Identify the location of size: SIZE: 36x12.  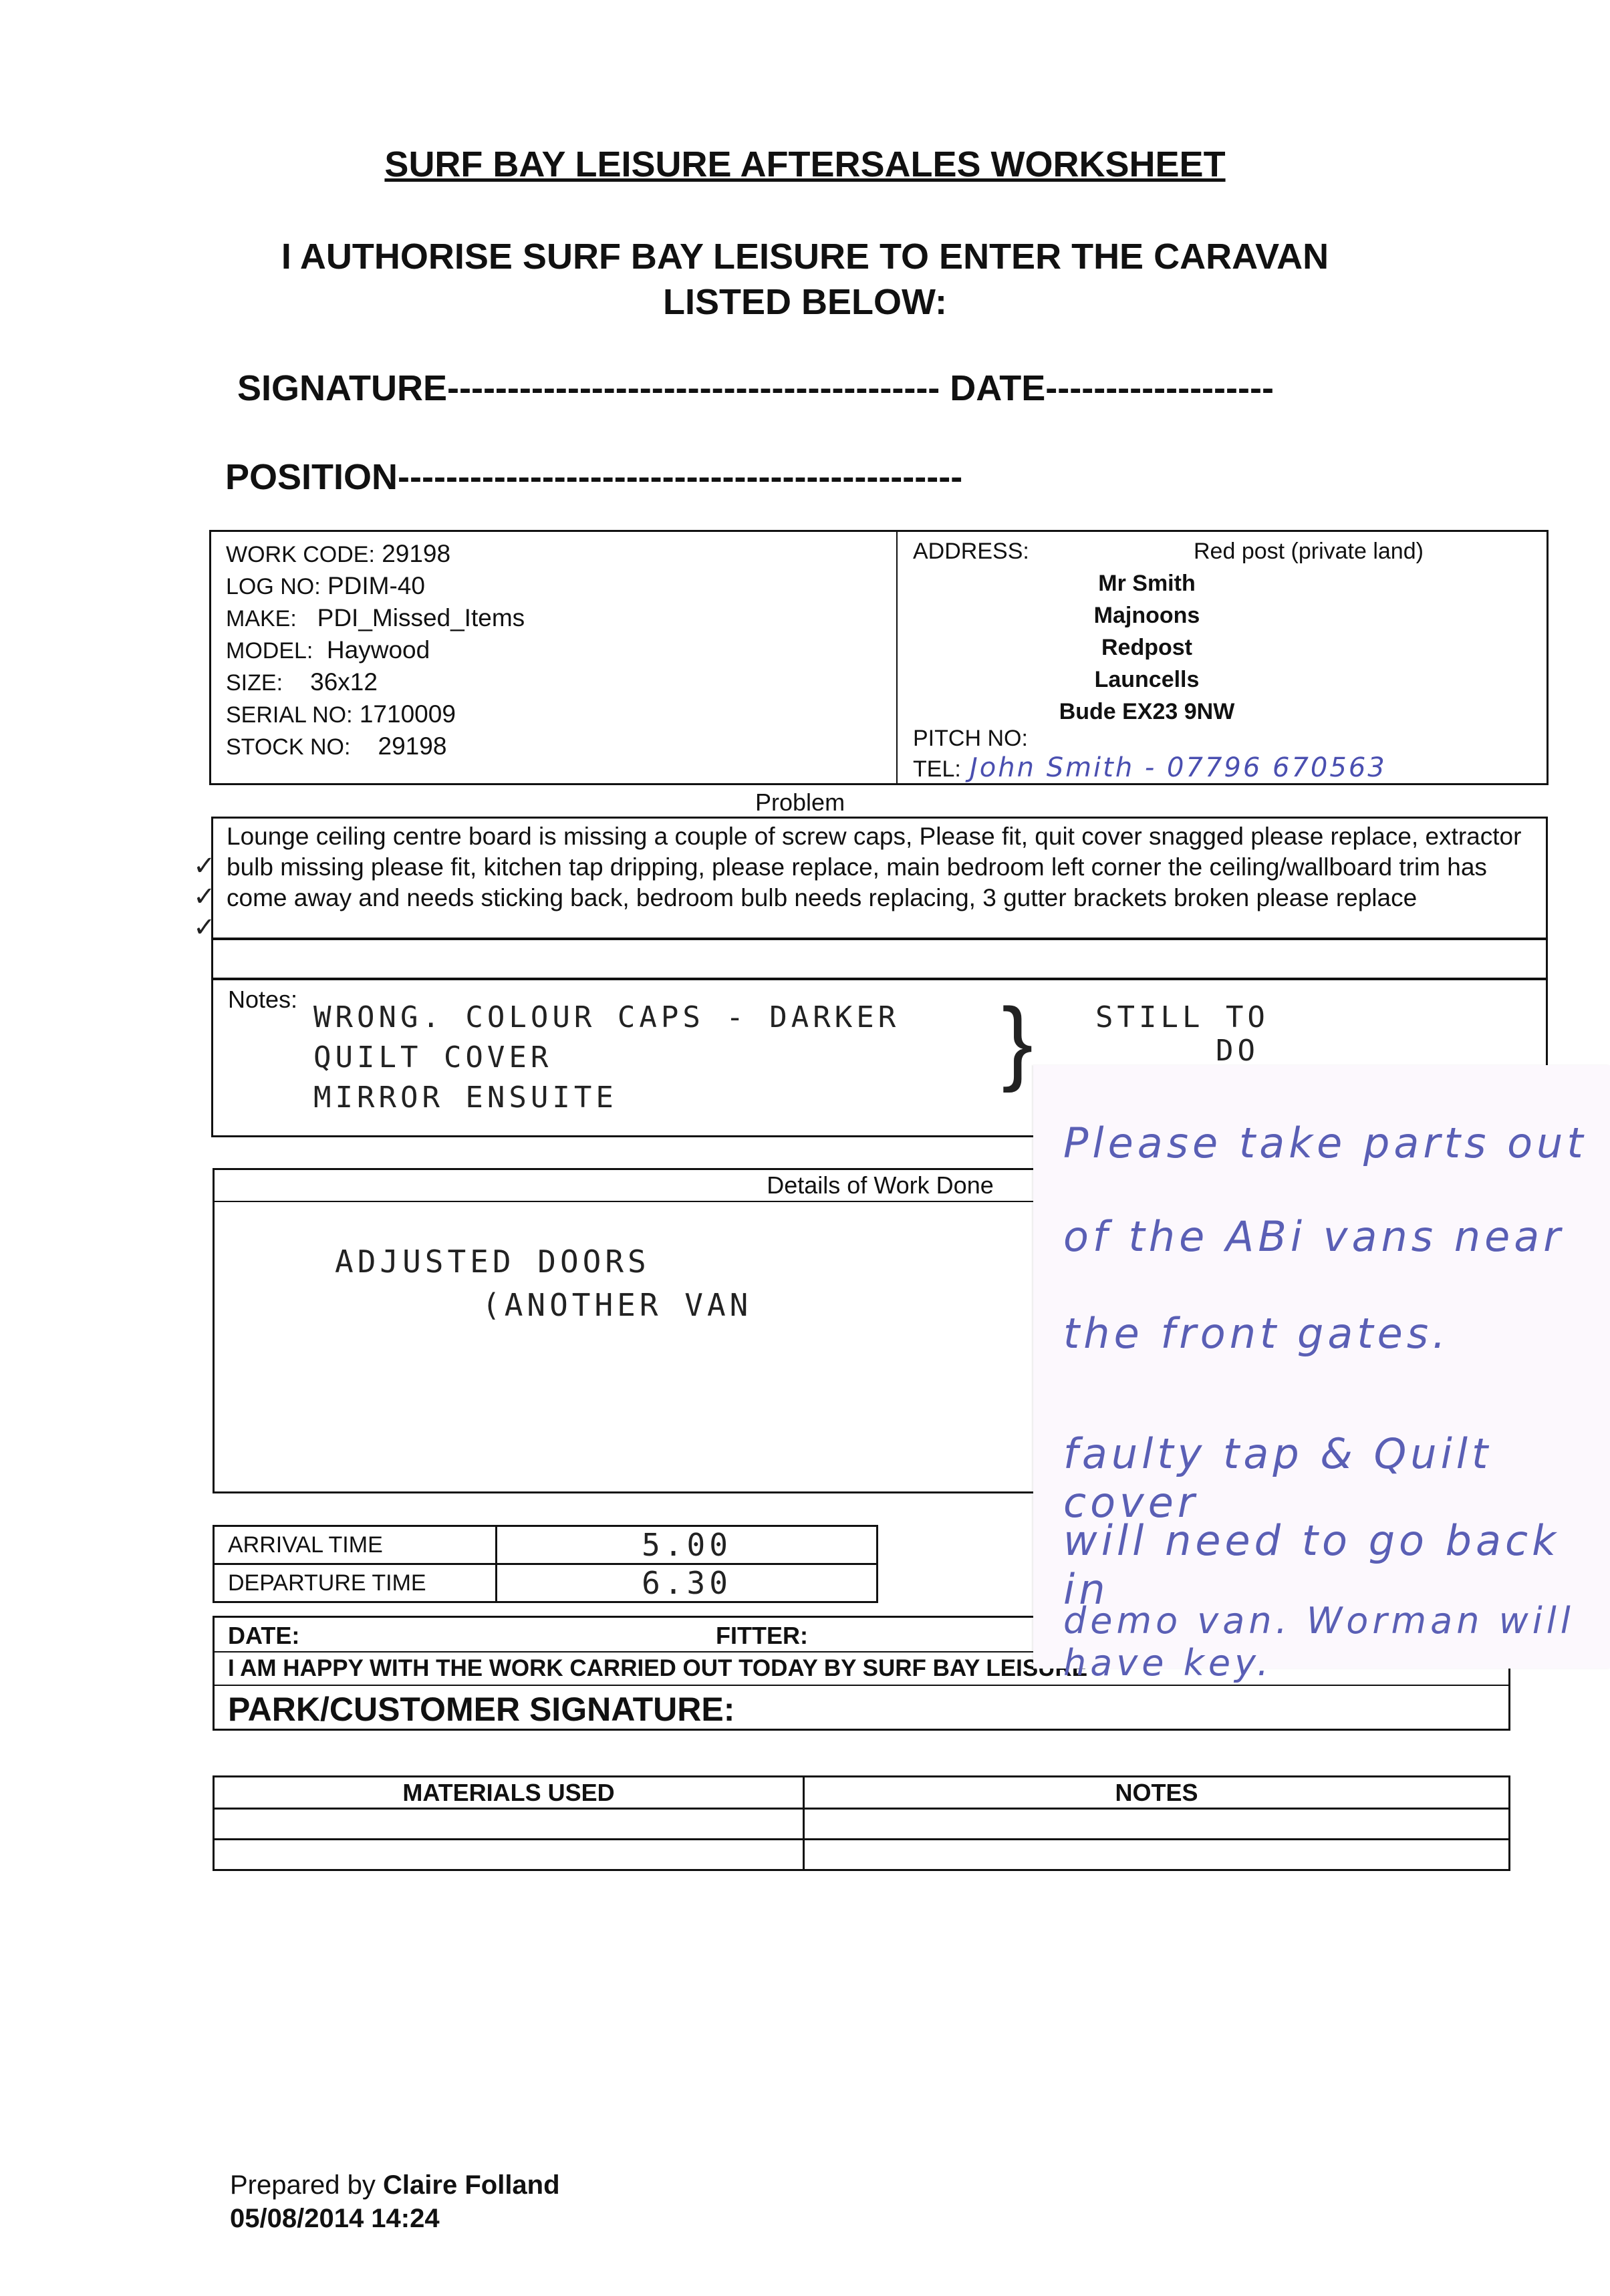
(302, 682).